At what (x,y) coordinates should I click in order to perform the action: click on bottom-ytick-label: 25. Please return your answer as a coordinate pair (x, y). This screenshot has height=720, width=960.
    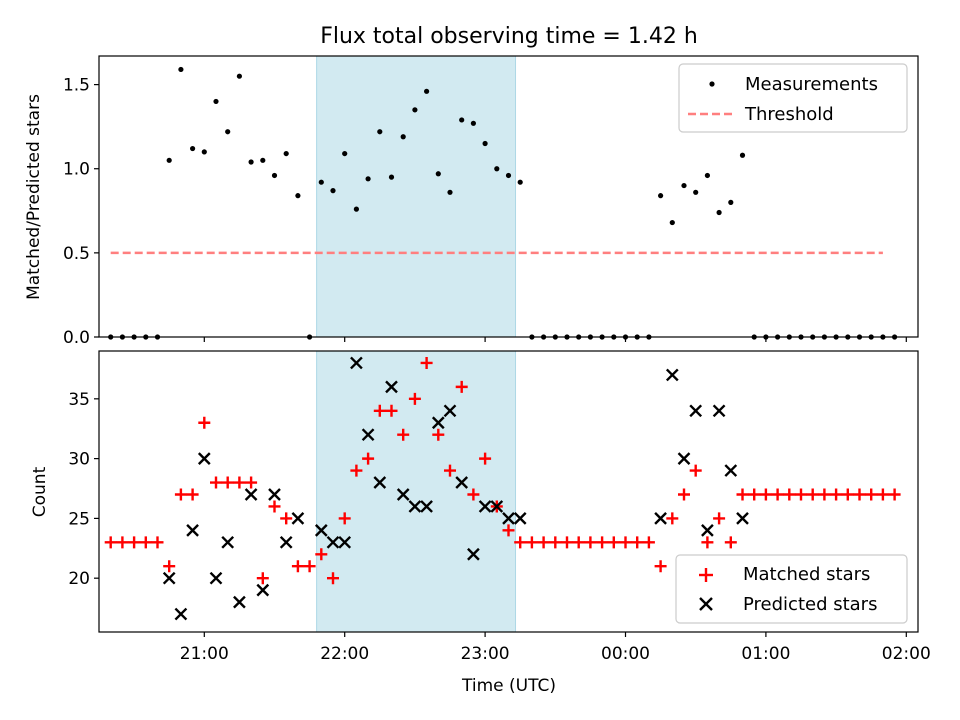
    Looking at the image, I should click on (79, 519).